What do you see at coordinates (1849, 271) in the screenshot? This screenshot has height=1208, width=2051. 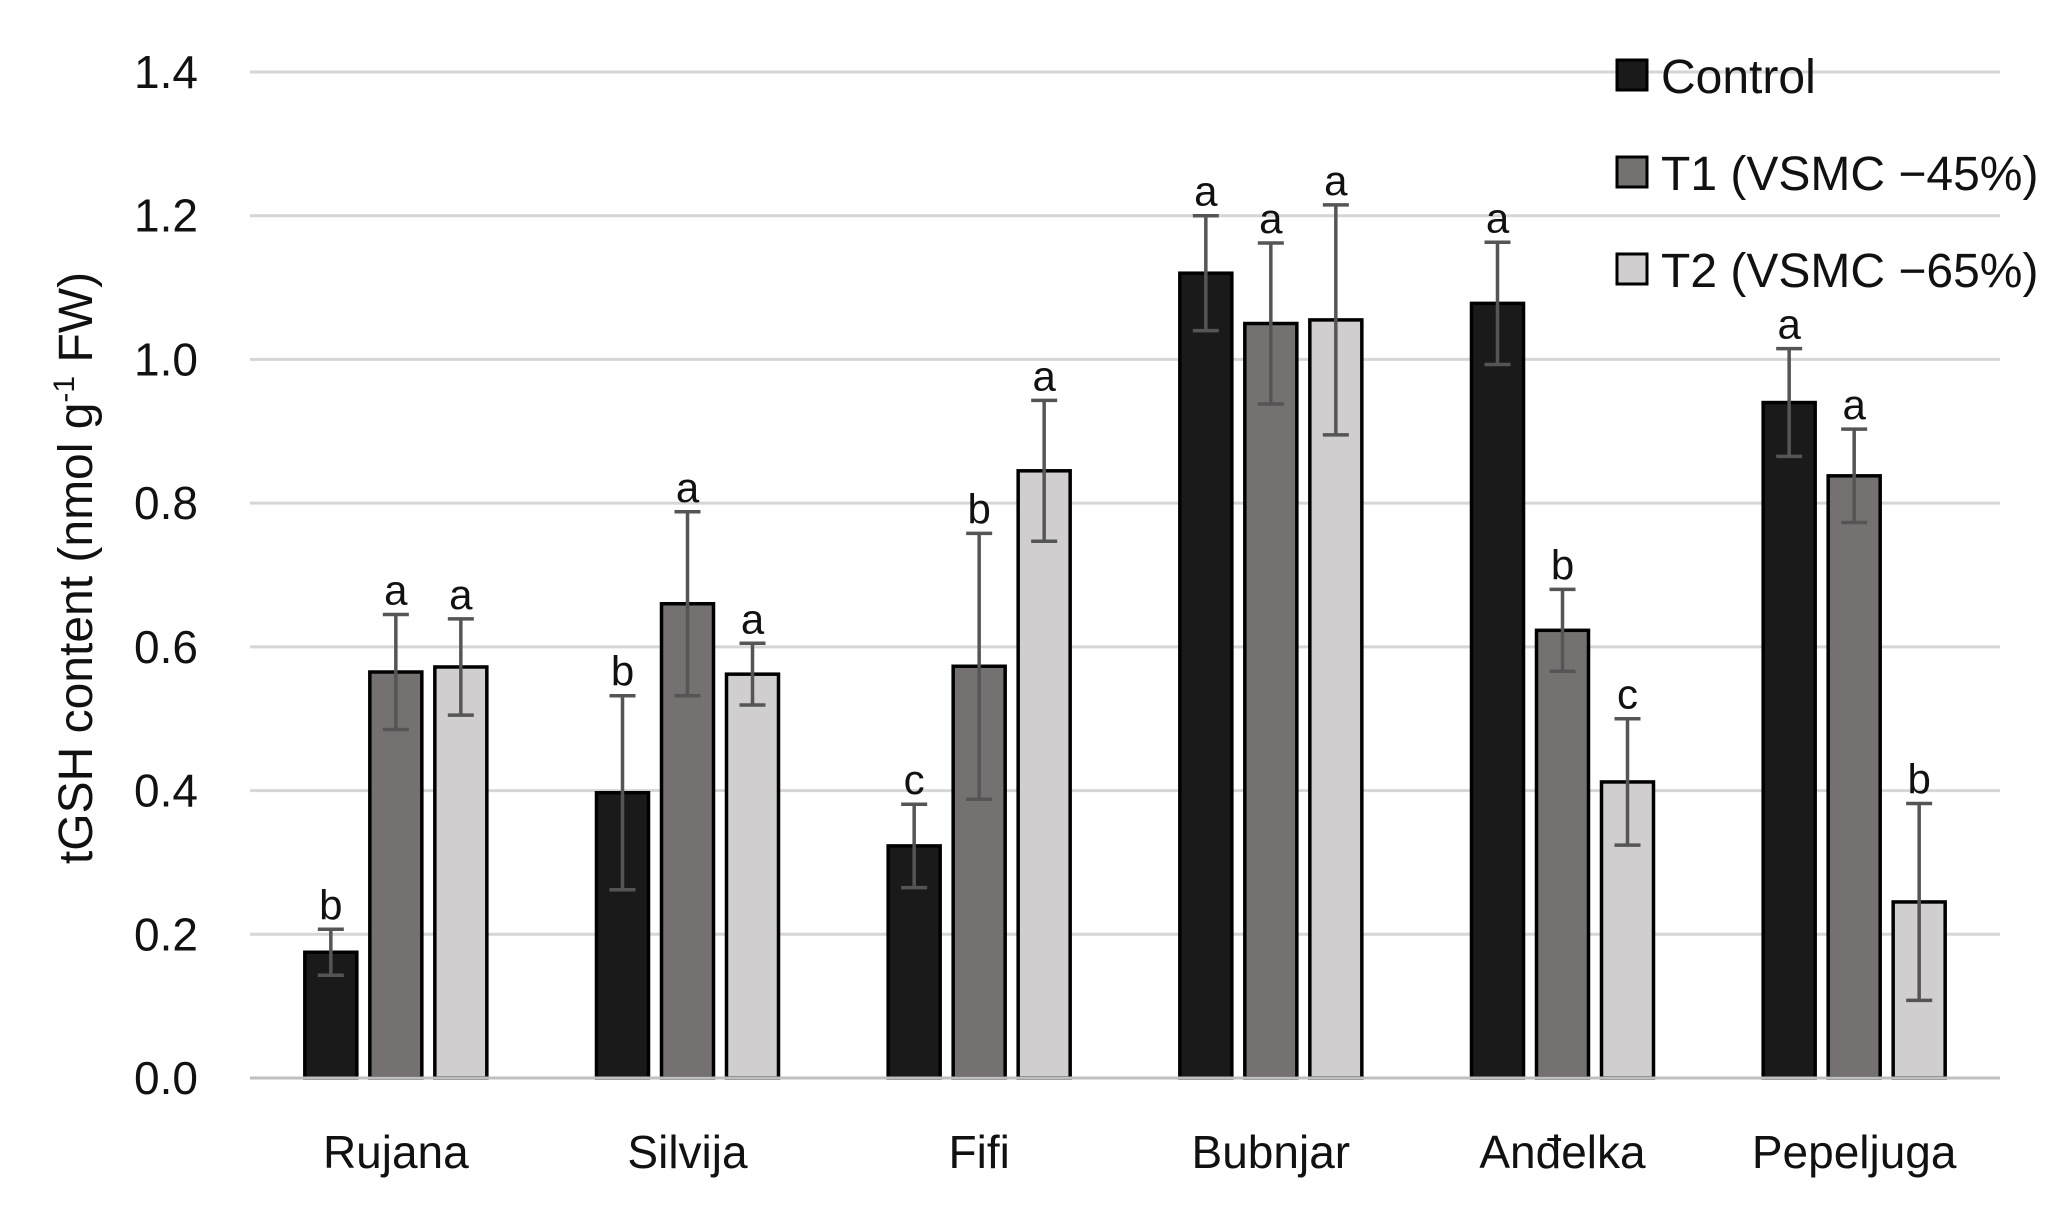 I see `legend-label-t2: T2 (VSMC −65%)` at bounding box center [1849, 271].